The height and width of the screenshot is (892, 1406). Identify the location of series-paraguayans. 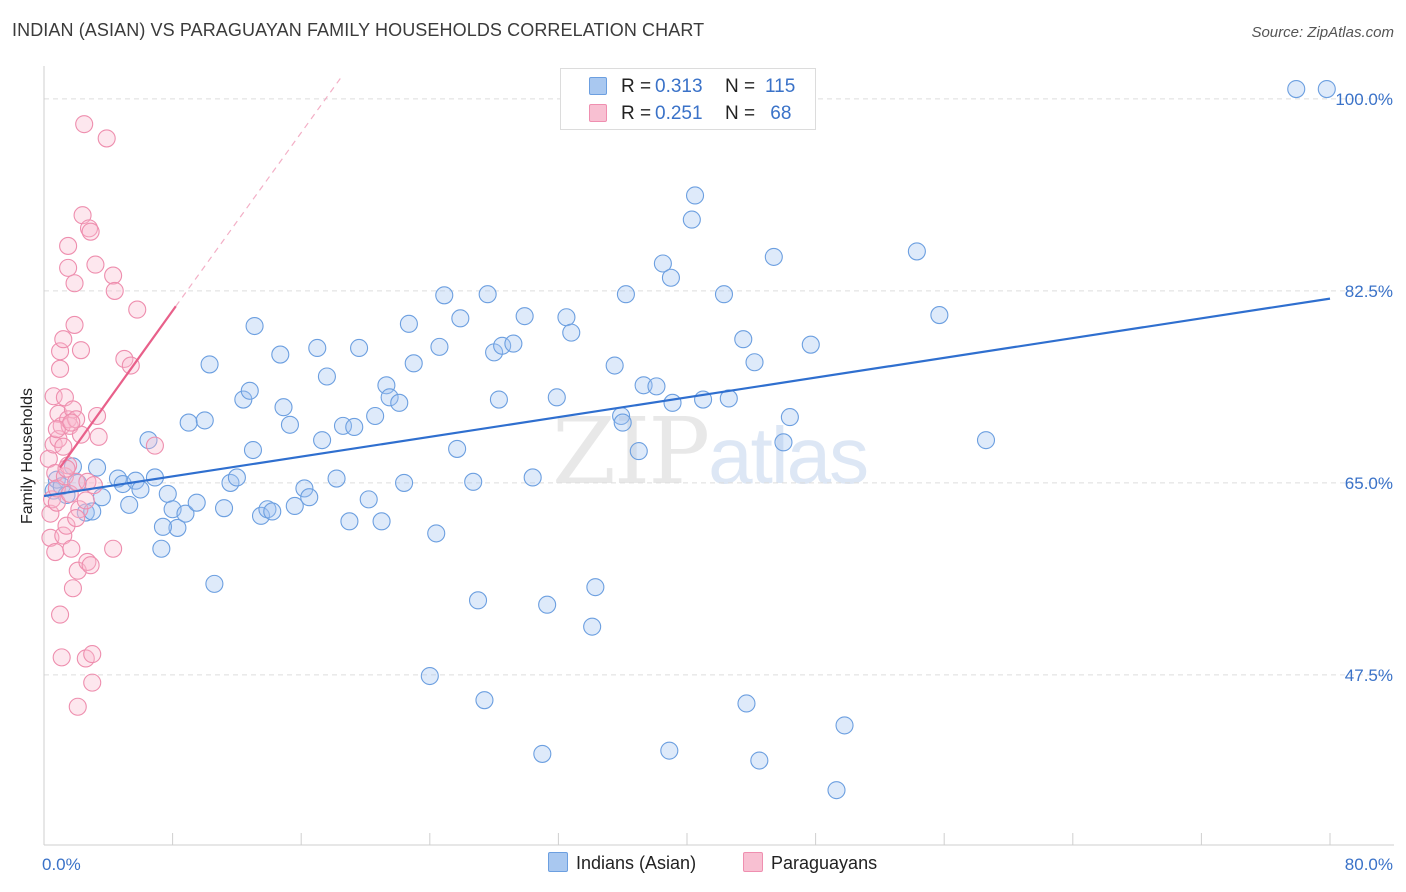
(101, 415).